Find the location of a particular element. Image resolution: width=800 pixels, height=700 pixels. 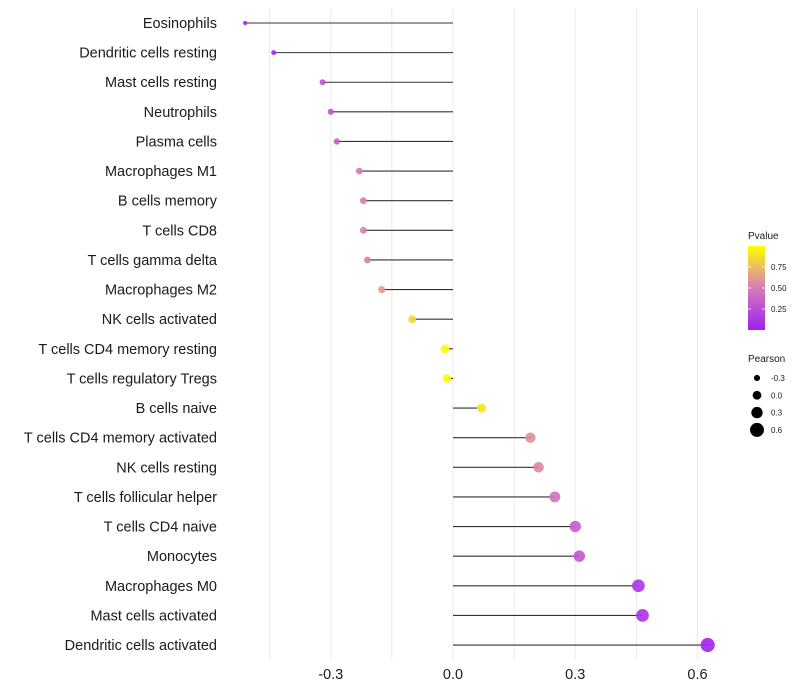

y-axis-label: NK cells resting is located at coordinates (166, 468).